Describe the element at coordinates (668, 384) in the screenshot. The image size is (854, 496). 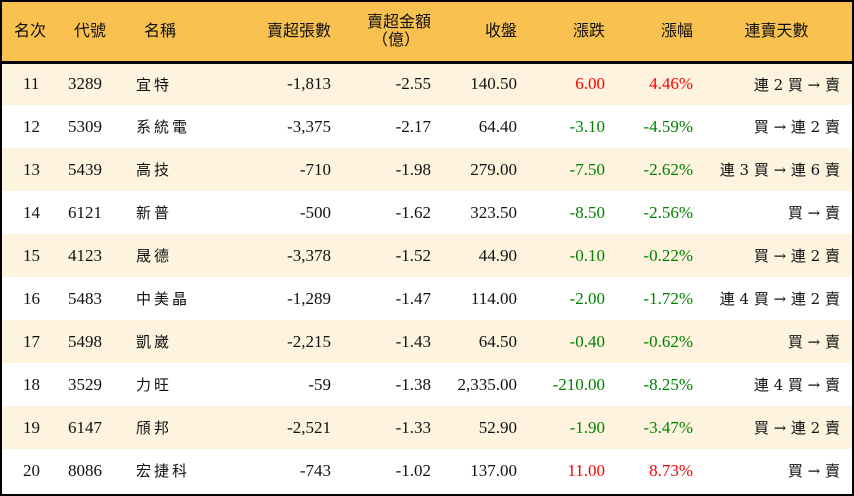
I see `change-pct-cell: -8.25%` at that location.